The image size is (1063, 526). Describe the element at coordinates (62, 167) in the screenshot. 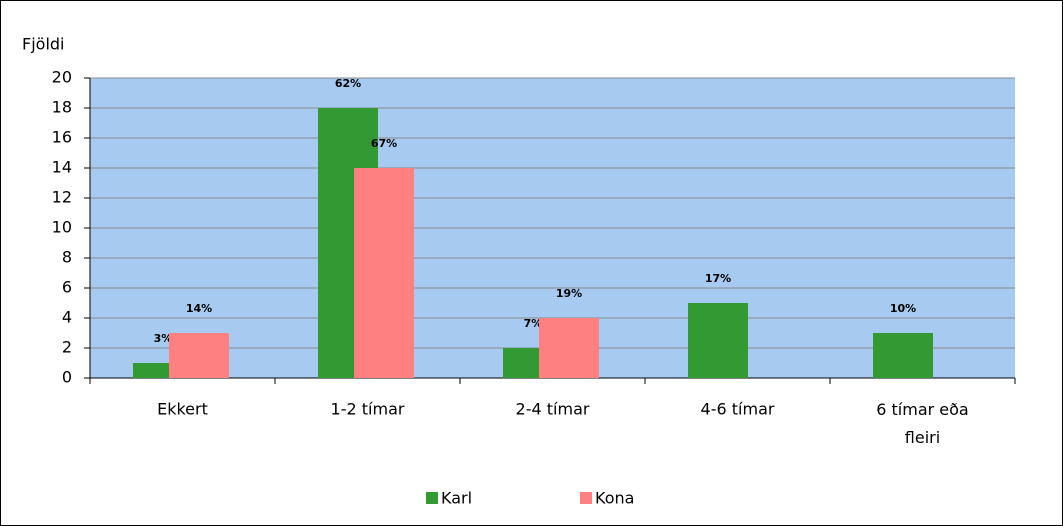

I see `y-tick-label: 14` at that location.